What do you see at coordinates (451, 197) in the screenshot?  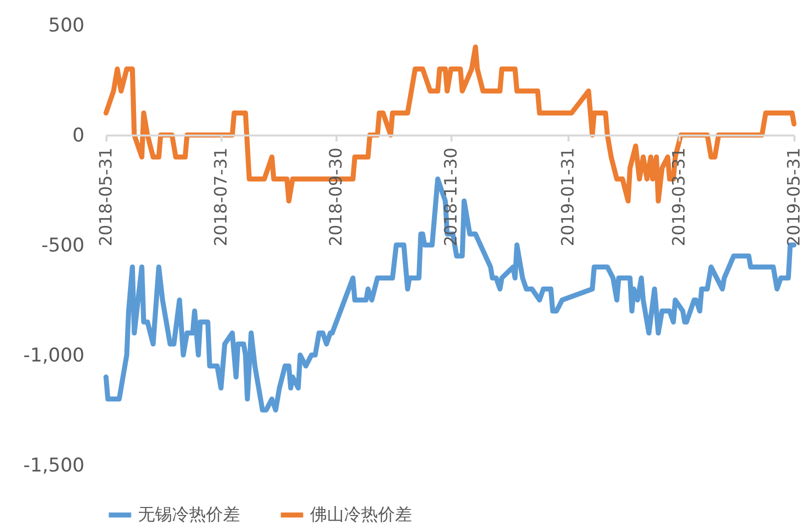 I see `x-tick-label: 2018-11-30` at bounding box center [451, 197].